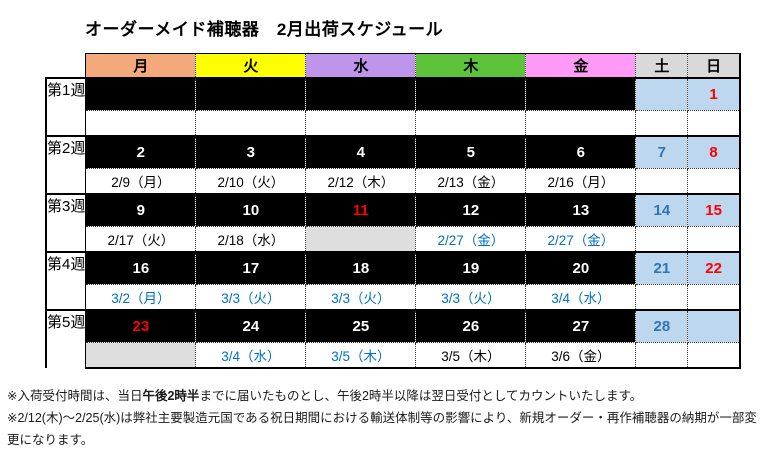 The width and height of the screenshot is (770, 460). I want to click on day-cell-w1-sat, so click(662, 94).